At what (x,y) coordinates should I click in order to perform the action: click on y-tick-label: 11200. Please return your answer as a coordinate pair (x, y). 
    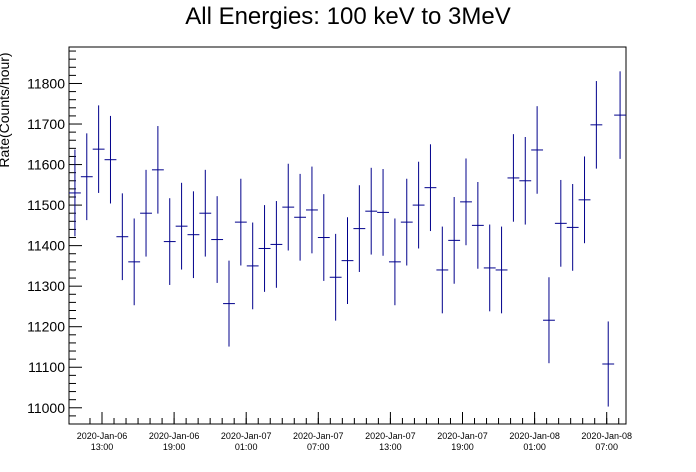
    Looking at the image, I should click on (46, 327).